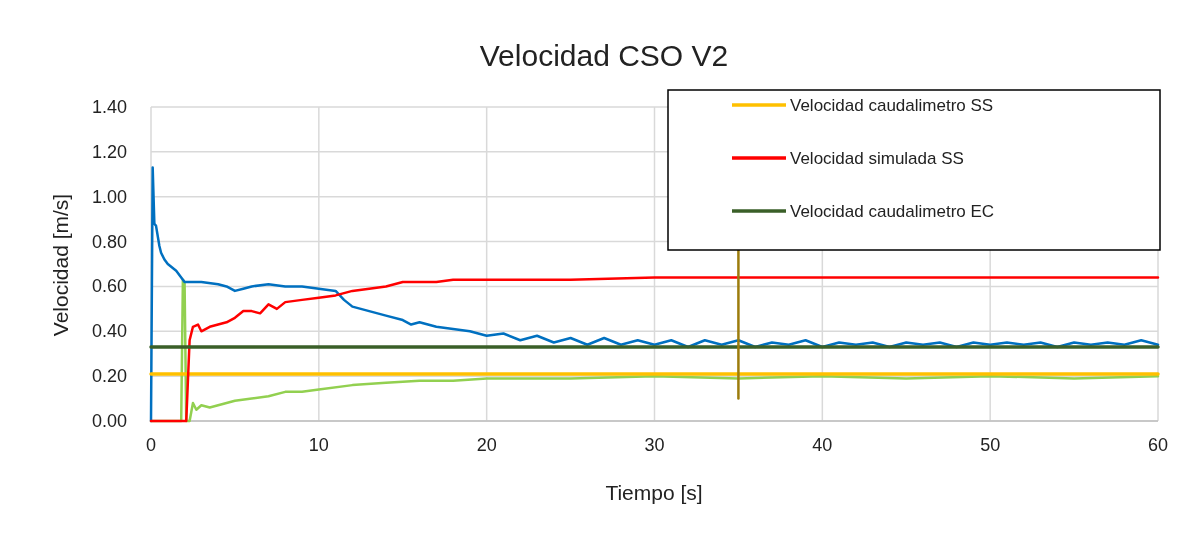 This screenshot has height=534, width=1202. I want to click on y-tick-label: 0.00, so click(109, 421).